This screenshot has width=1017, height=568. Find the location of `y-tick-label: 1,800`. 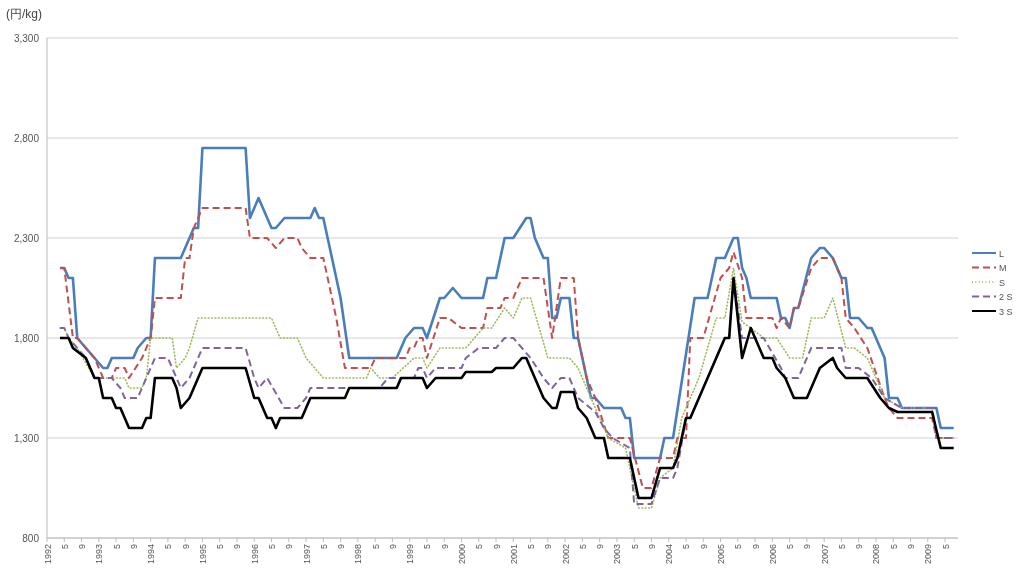

y-tick-label: 1,800 is located at coordinates (26, 338).